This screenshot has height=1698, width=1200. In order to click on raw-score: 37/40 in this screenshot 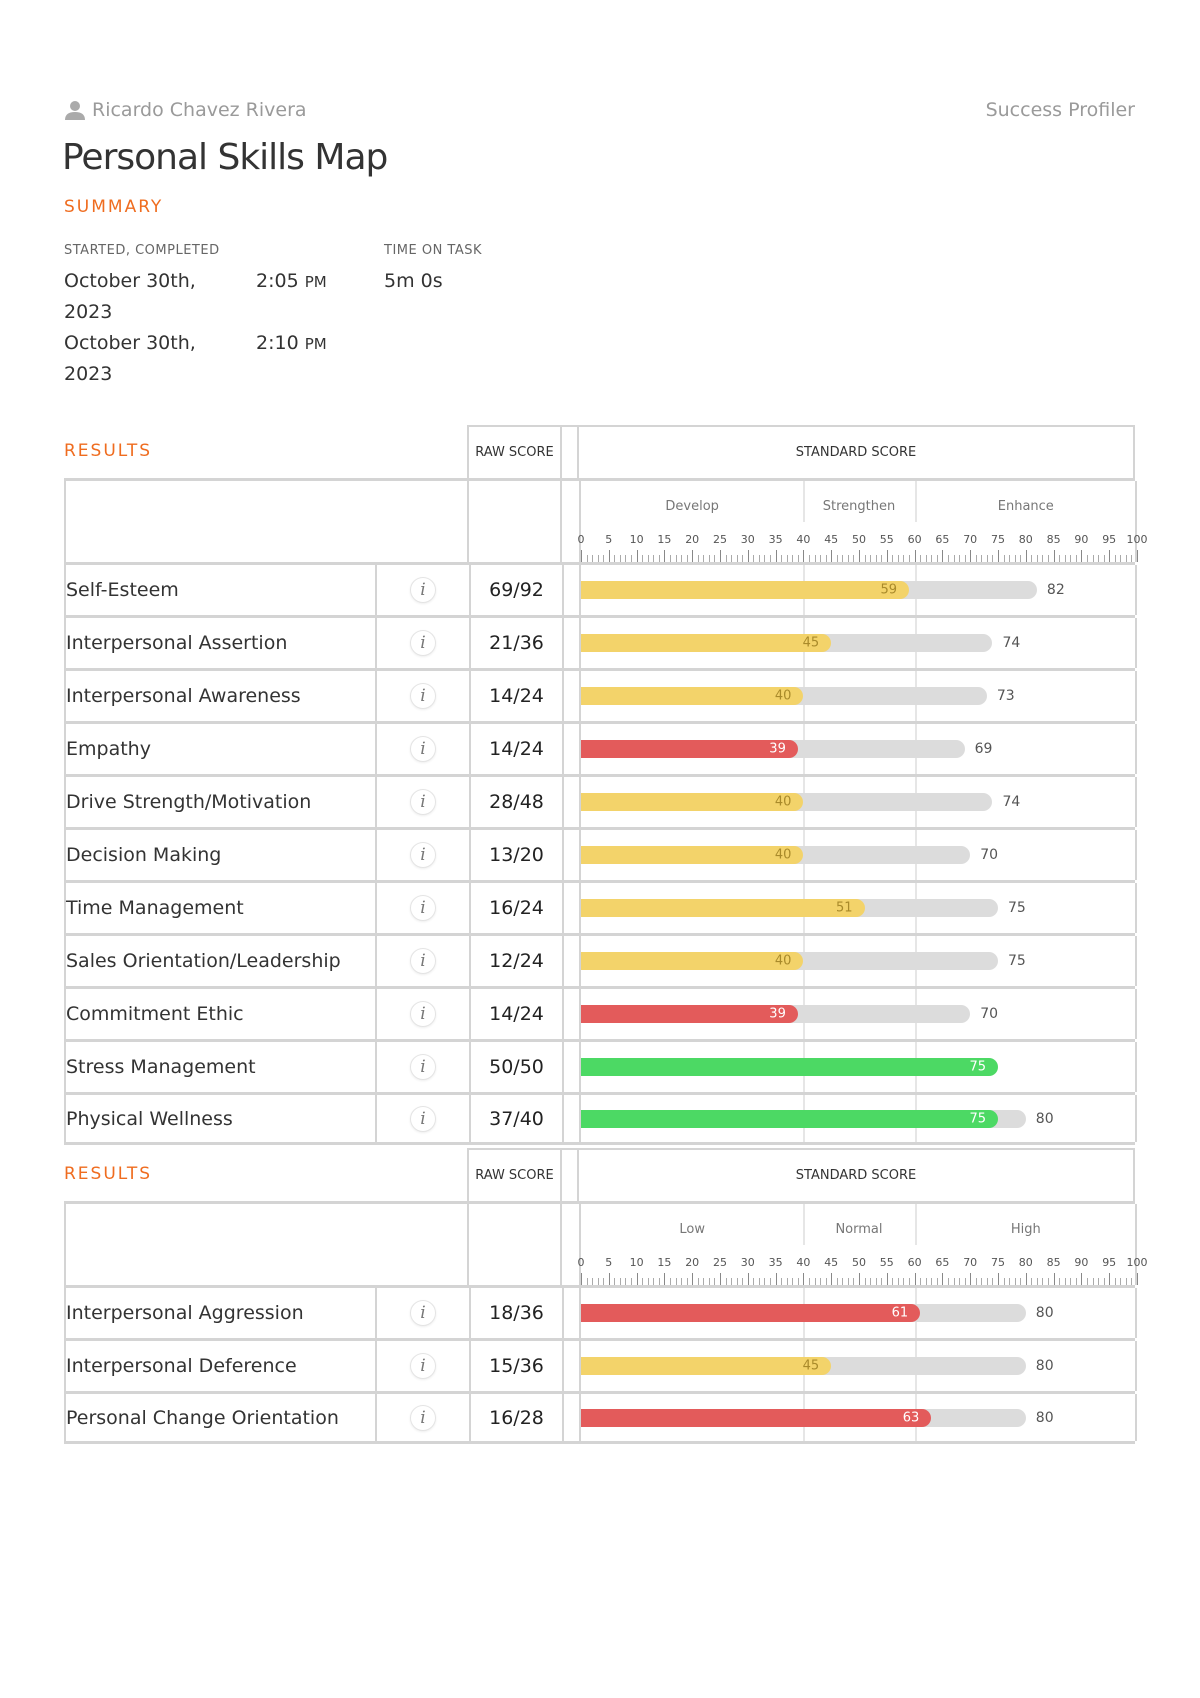, I will do `click(515, 1118)`.